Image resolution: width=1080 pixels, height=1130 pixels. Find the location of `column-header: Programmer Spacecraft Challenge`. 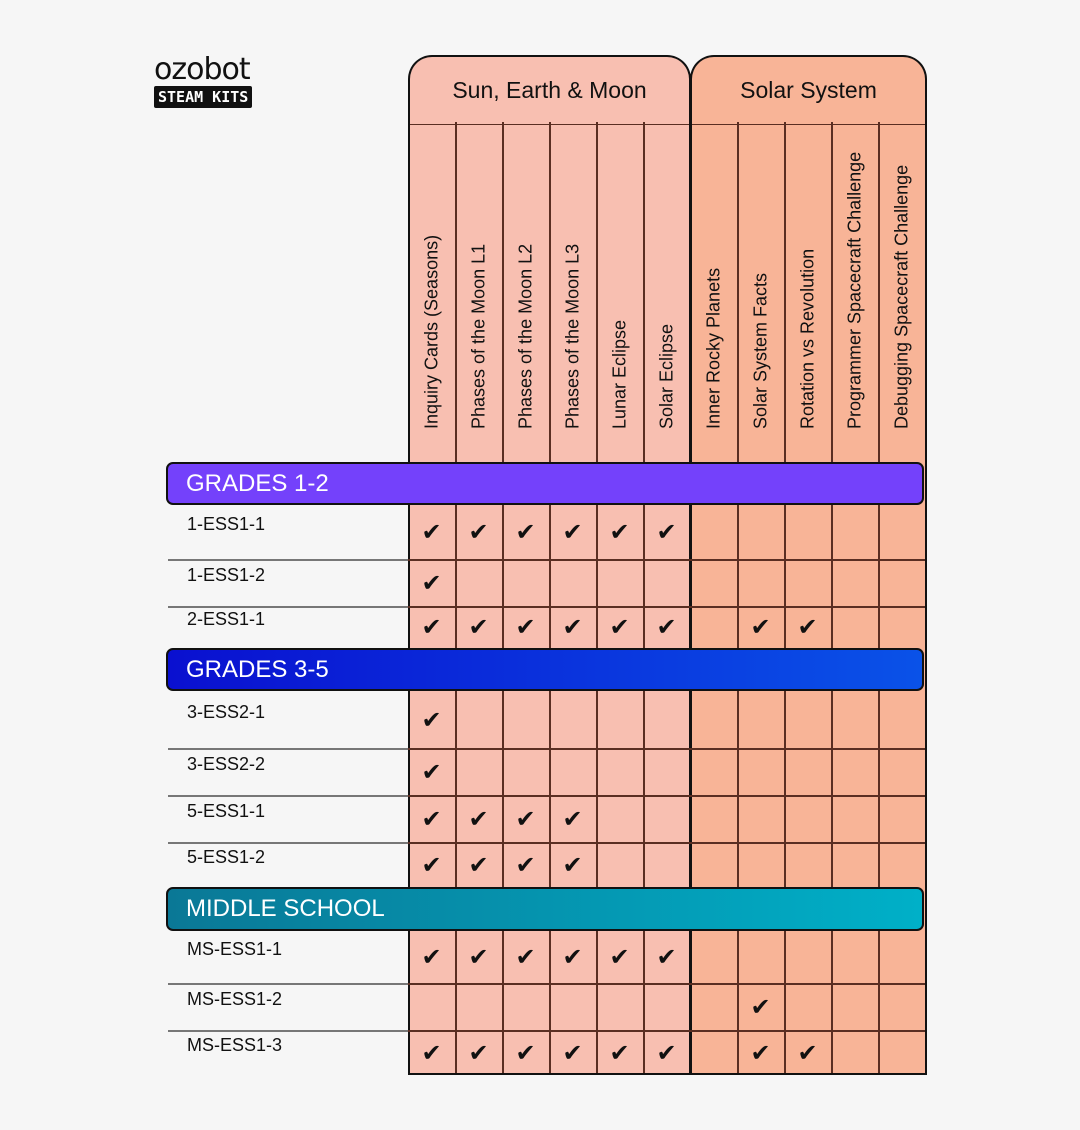

column-header: Programmer Spacecraft Challenge is located at coordinates (854, 292).